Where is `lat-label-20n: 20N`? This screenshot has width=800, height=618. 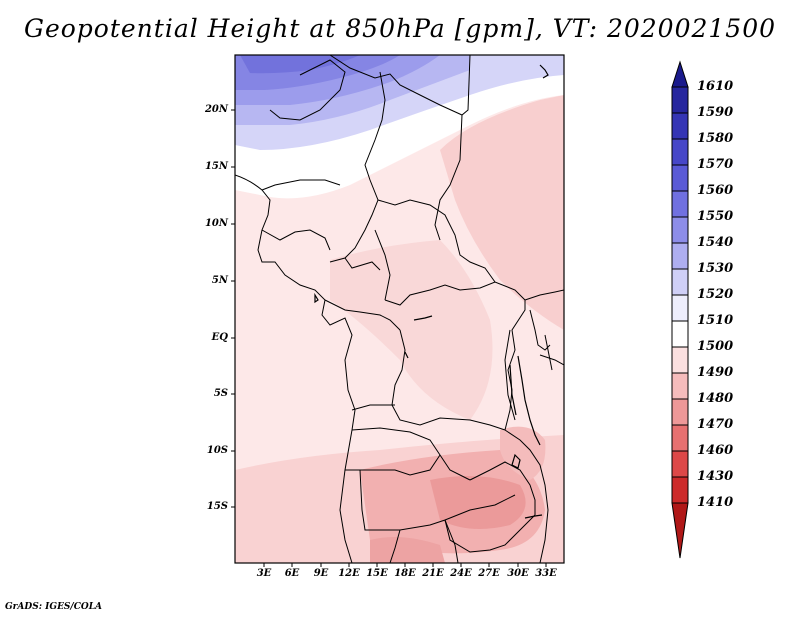
lat-label-20n: 20N is located at coordinates (216, 109).